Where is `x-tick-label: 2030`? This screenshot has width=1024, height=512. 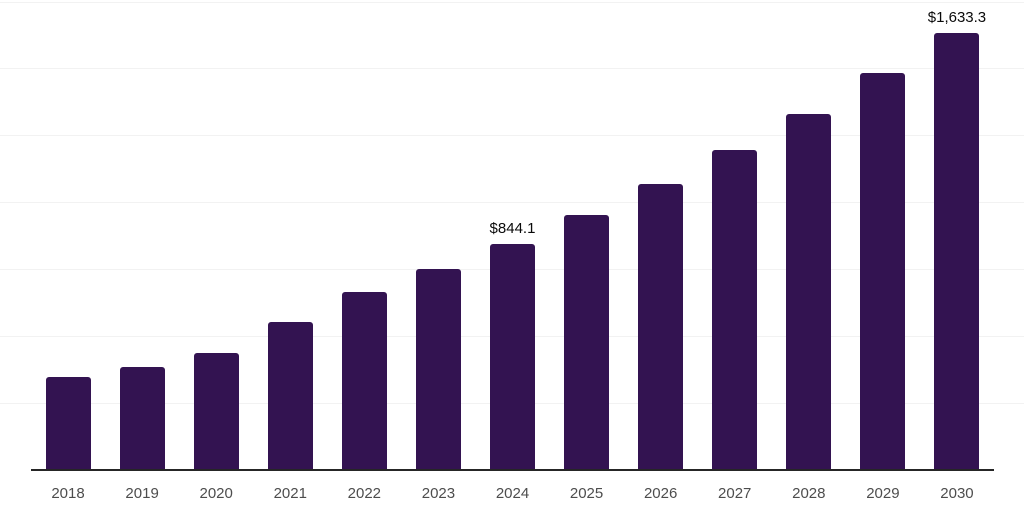 x-tick-label: 2030 is located at coordinates (957, 493).